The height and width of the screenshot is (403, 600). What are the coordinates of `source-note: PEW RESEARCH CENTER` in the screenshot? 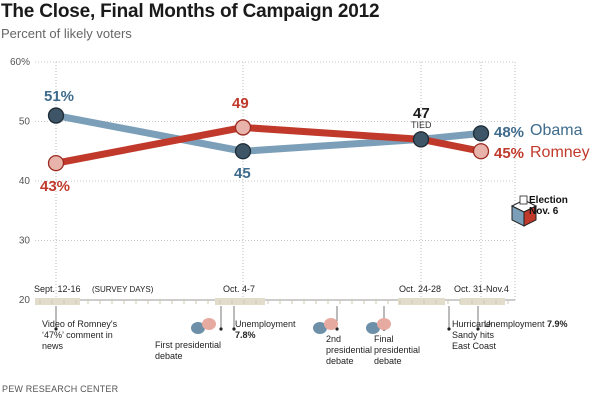 It's located at (60, 389).